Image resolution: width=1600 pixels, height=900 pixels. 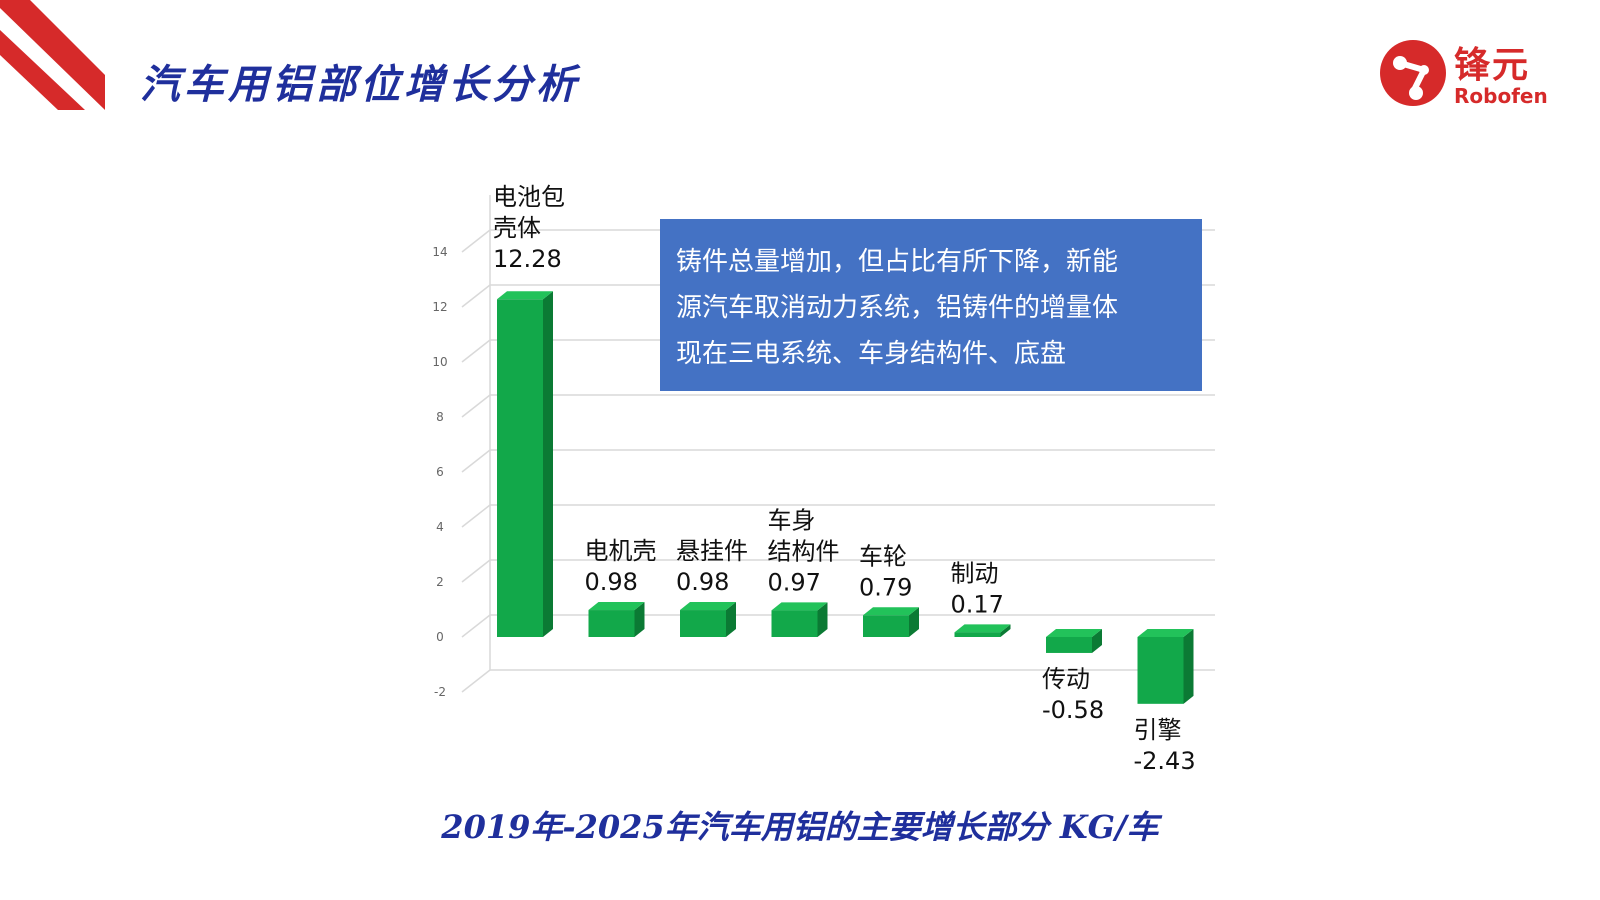 I want to click on y-tick-label: 10, so click(x=439, y=362).